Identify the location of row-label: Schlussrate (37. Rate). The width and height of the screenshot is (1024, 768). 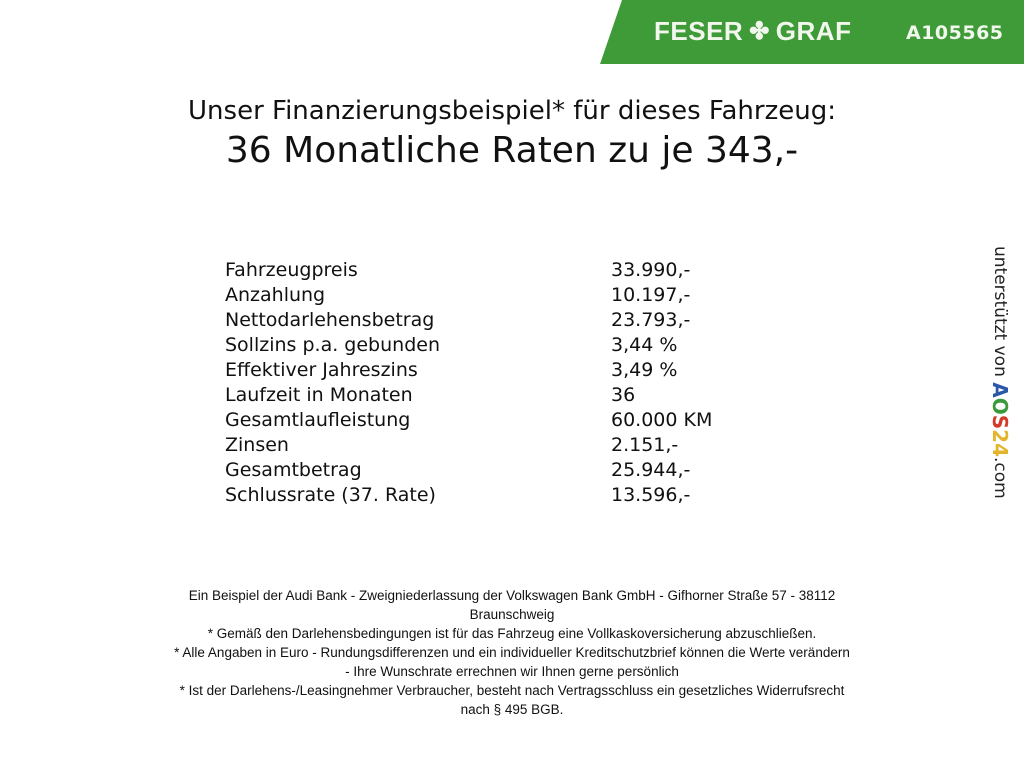
(330, 495).